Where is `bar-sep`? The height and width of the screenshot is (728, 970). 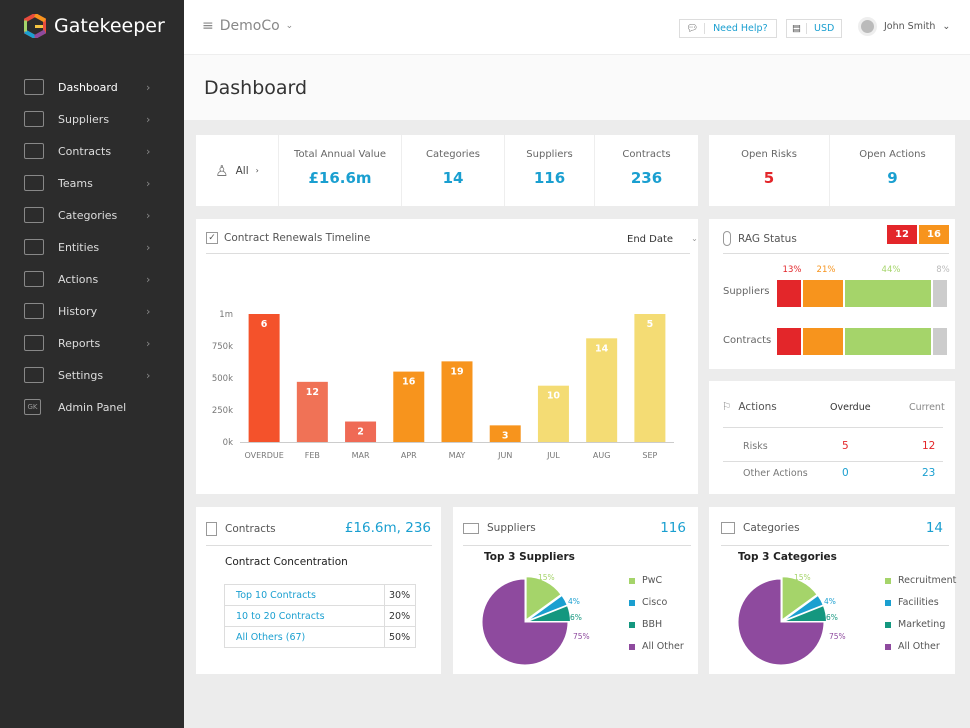
bar-sep is located at coordinates (650, 378).